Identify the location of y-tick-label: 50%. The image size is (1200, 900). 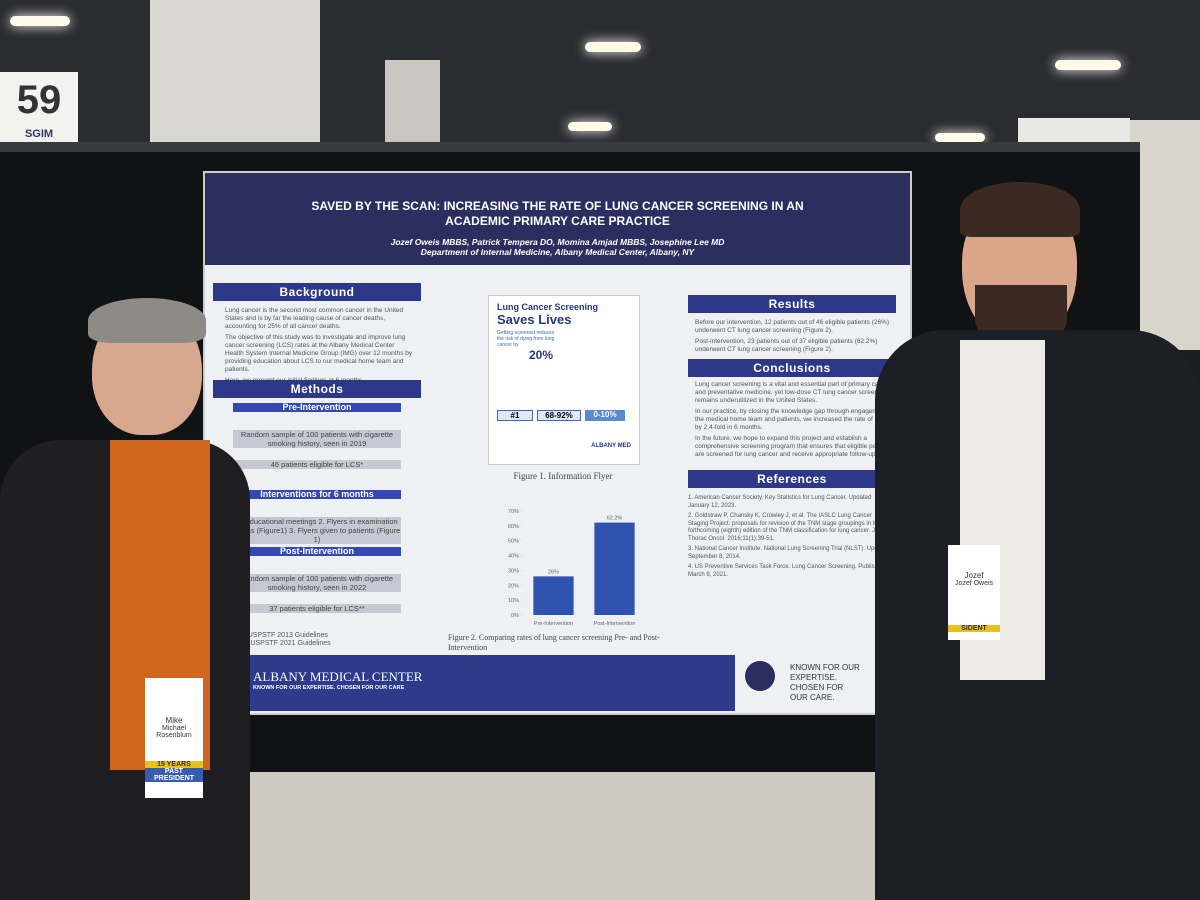
(513, 542).